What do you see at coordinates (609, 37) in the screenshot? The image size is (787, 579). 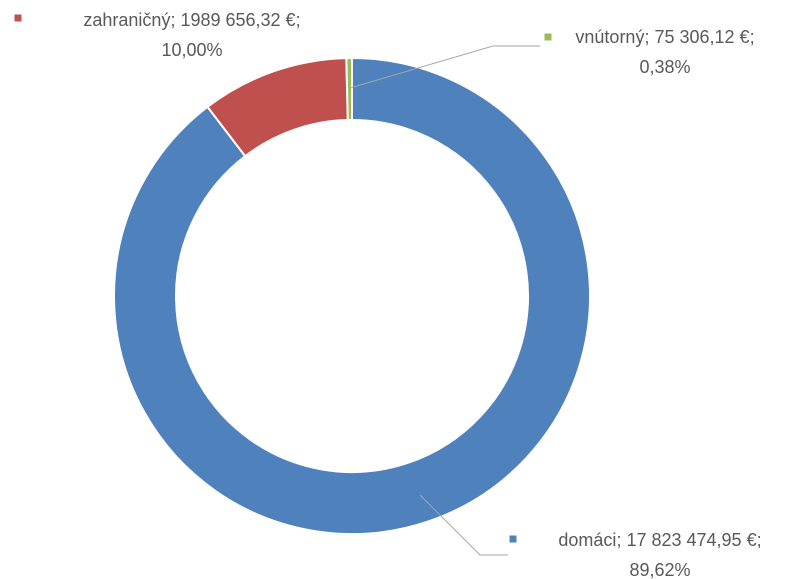 I see `label-category: vnútorný` at bounding box center [609, 37].